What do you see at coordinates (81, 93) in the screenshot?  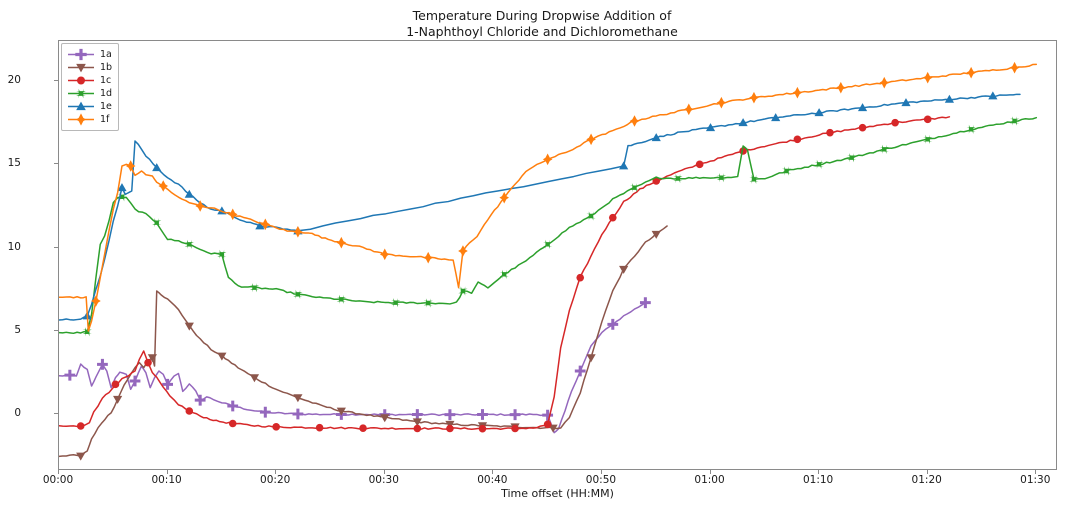 I see `x-thick-icon` at bounding box center [81, 93].